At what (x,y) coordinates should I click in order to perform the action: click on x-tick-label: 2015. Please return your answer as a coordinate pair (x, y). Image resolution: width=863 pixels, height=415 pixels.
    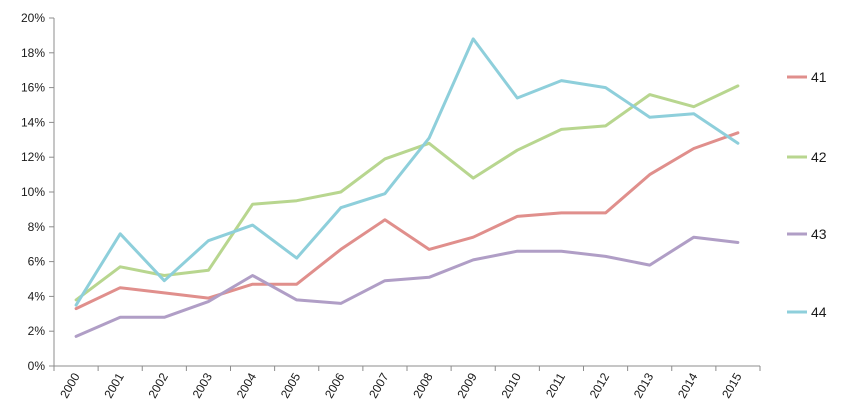
    Looking at the image, I should click on (732, 385).